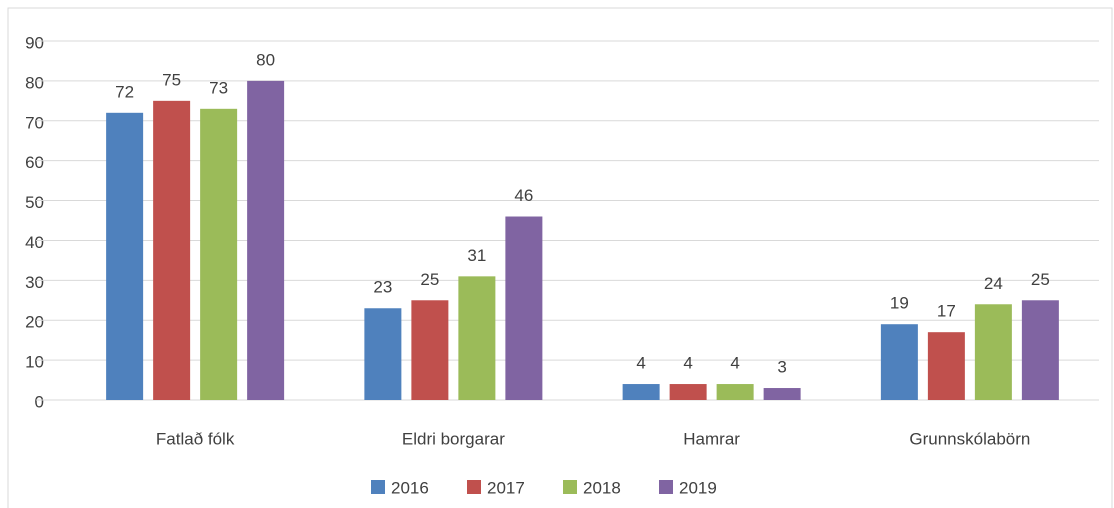 The image size is (1114, 508). I want to click on y-tick-label: 0, so click(39, 401).